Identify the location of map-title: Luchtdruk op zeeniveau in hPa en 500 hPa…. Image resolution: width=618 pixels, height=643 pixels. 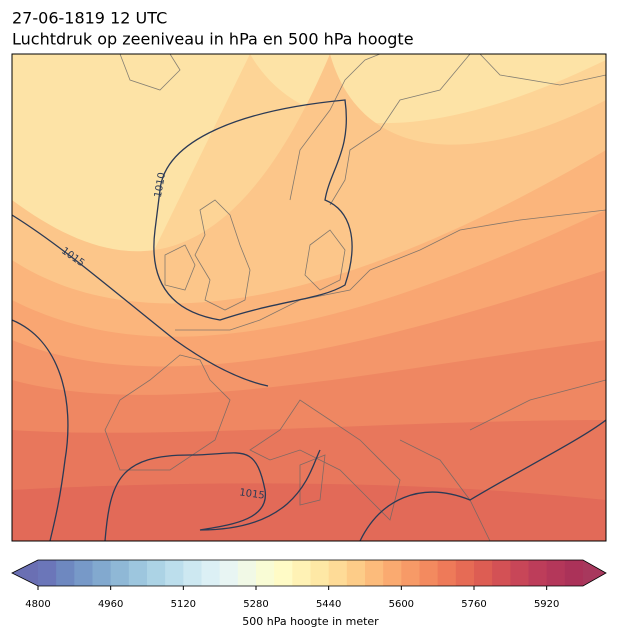
(213, 39).